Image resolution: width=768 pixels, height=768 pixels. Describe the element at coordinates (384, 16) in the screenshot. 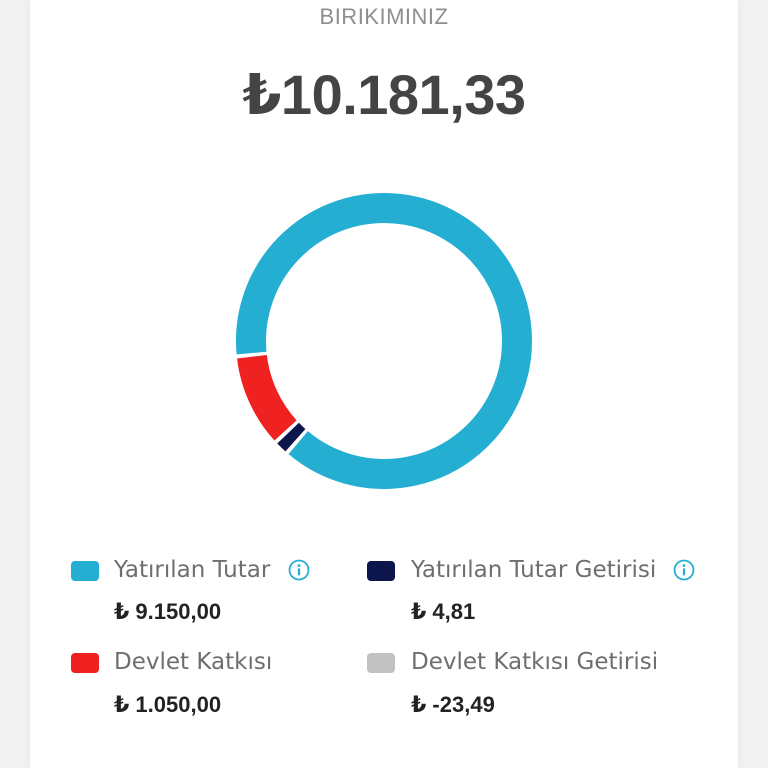

I see `savings-label: BIRIKIMINIZ` at that location.